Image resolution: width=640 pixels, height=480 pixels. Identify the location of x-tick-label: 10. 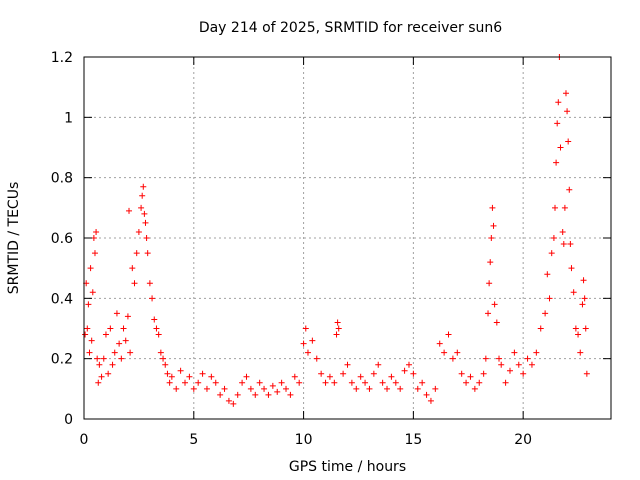
(304, 440).